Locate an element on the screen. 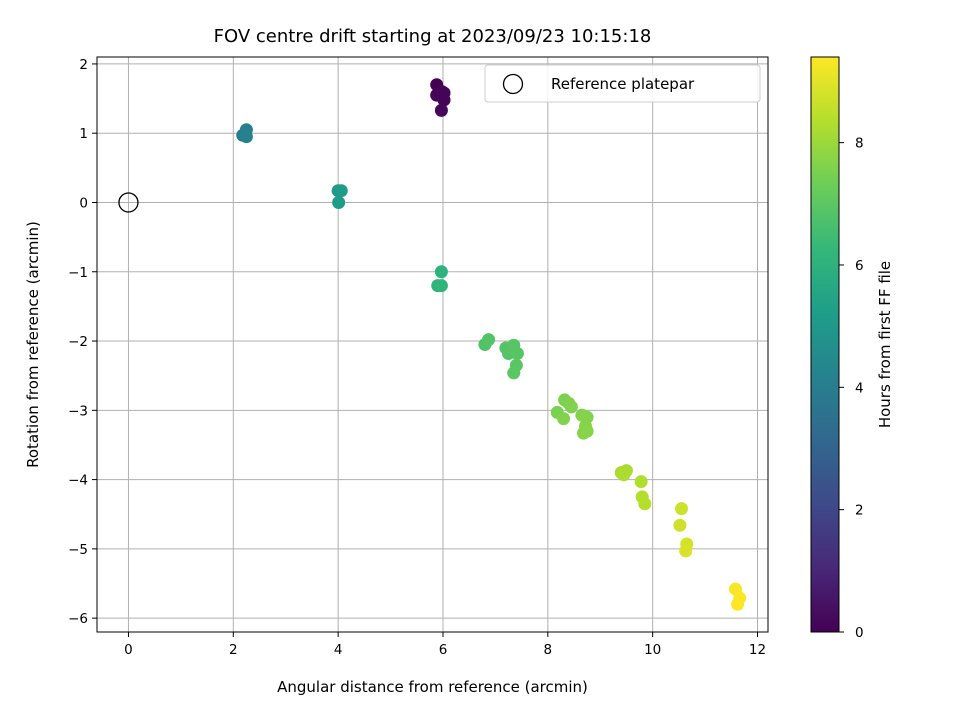 Image resolution: width=960 pixels, height=720 pixels. colorbar-title: Hours from first FF file is located at coordinates (885, 344).